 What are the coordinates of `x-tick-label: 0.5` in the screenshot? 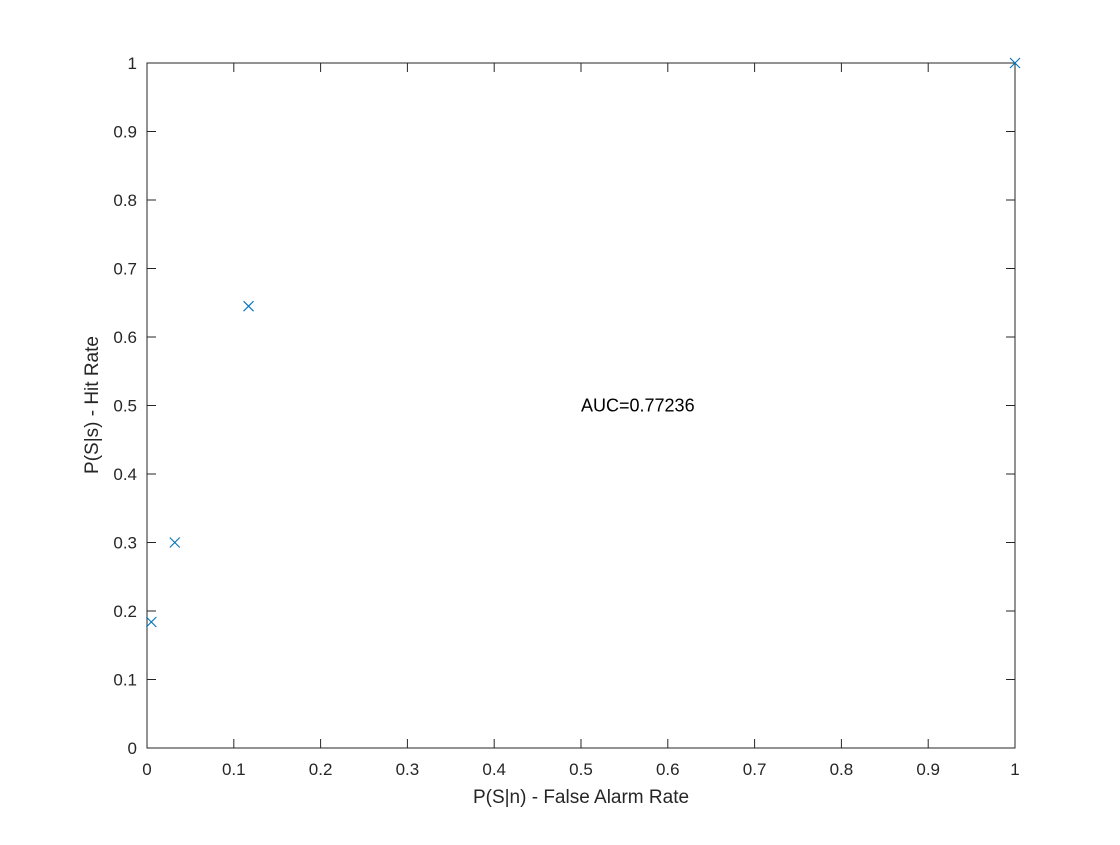 It's located at (581, 769).